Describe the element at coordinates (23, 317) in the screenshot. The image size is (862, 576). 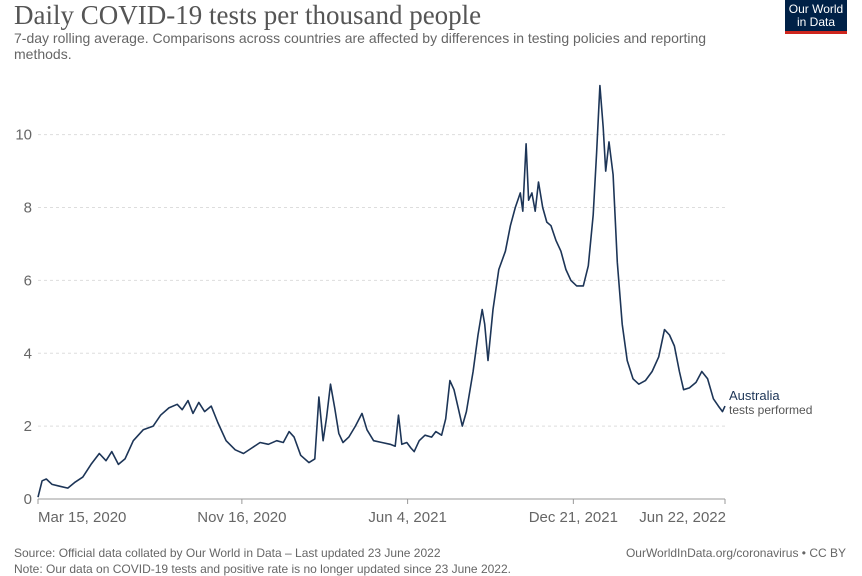
I see `y-axis-ticks: 0 2 4 6 8 10` at that location.